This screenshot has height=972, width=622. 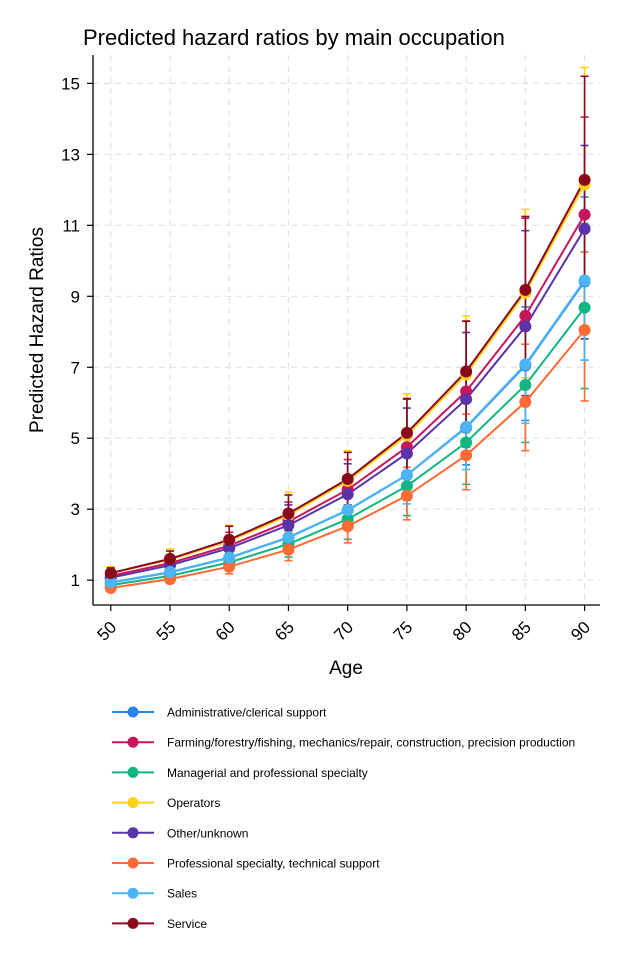 I want to click on y-tick-label: 1, so click(x=75, y=580).